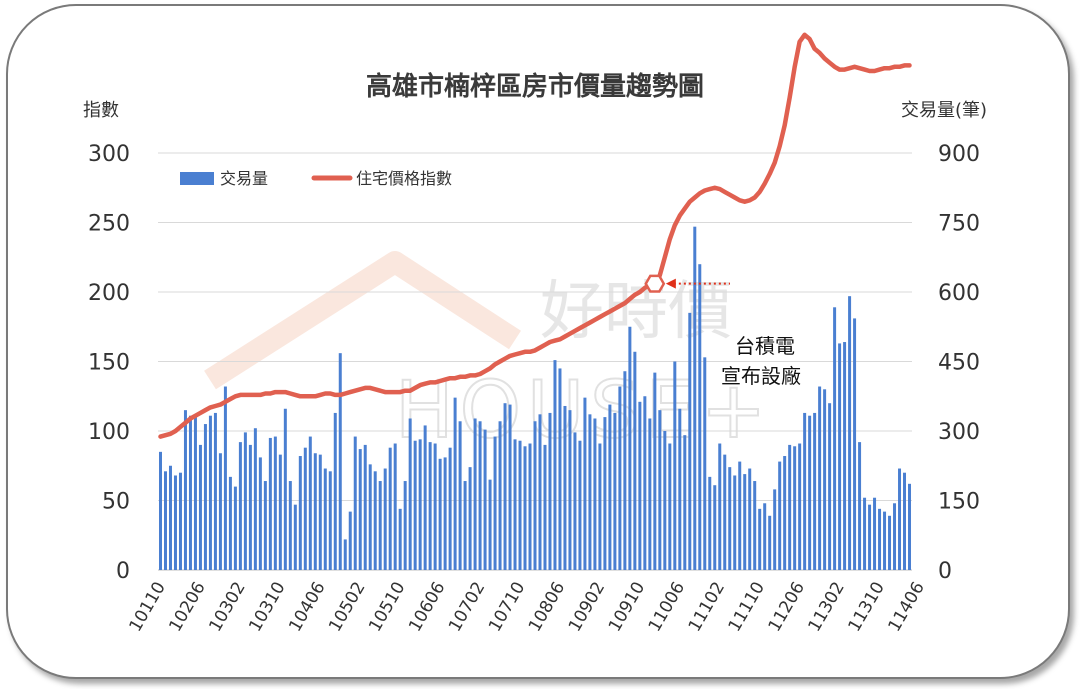 This screenshot has width=1080, height=689. What do you see at coordinates (867, 607) in the screenshot?
I see `x-tick-label: 11310` at bounding box center [867, 607].